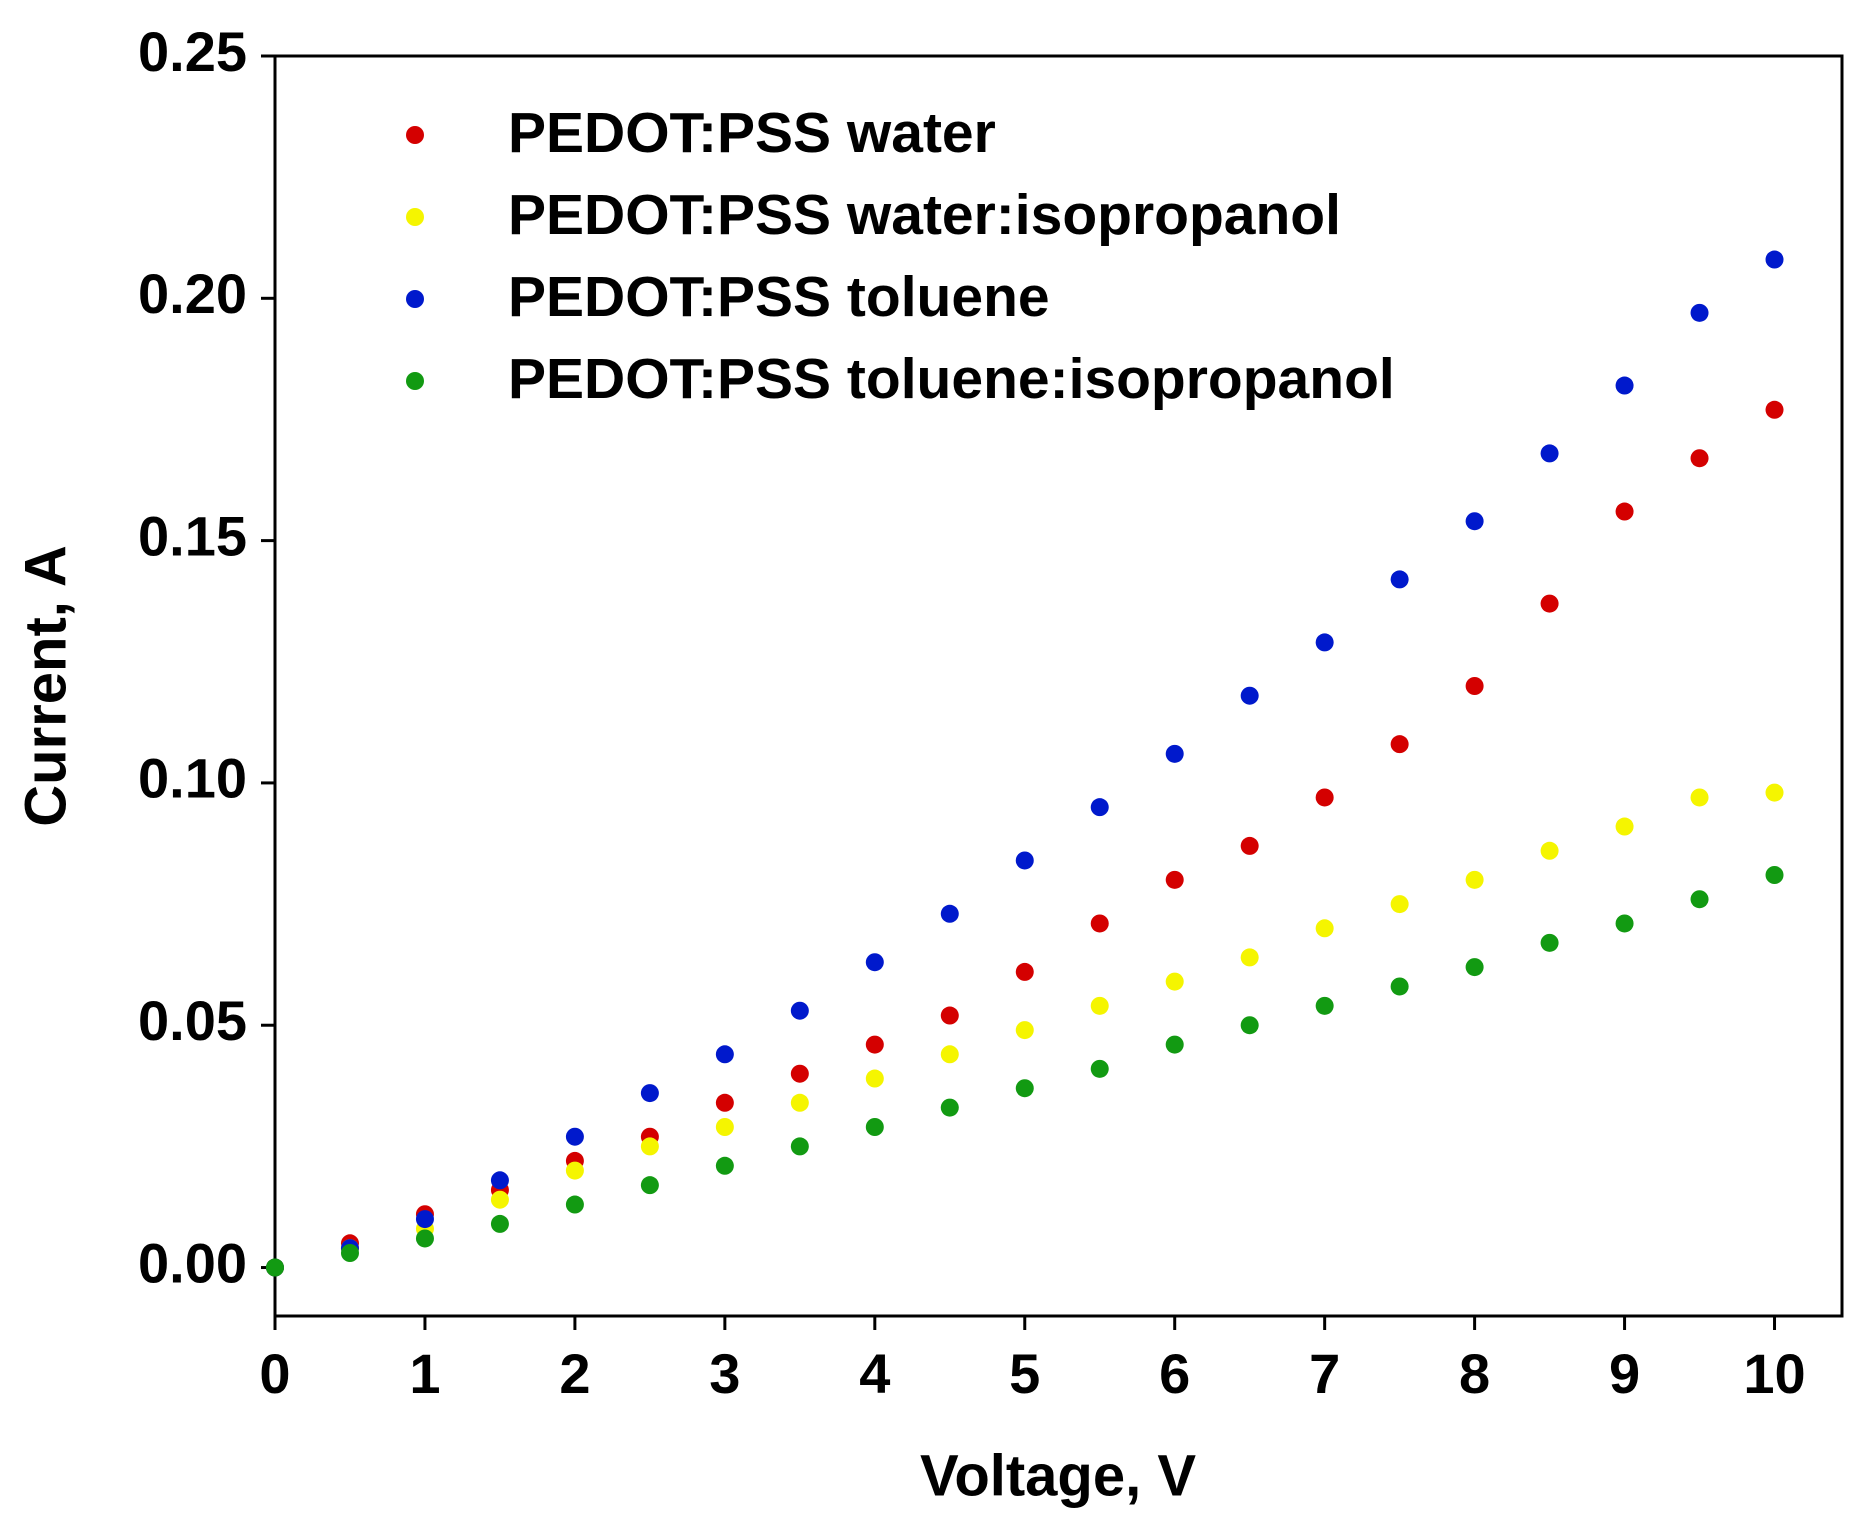  Describe the element at coordinates (192, 1262) in the screenshot. I see `y-tick-label: 0.00` at that location.